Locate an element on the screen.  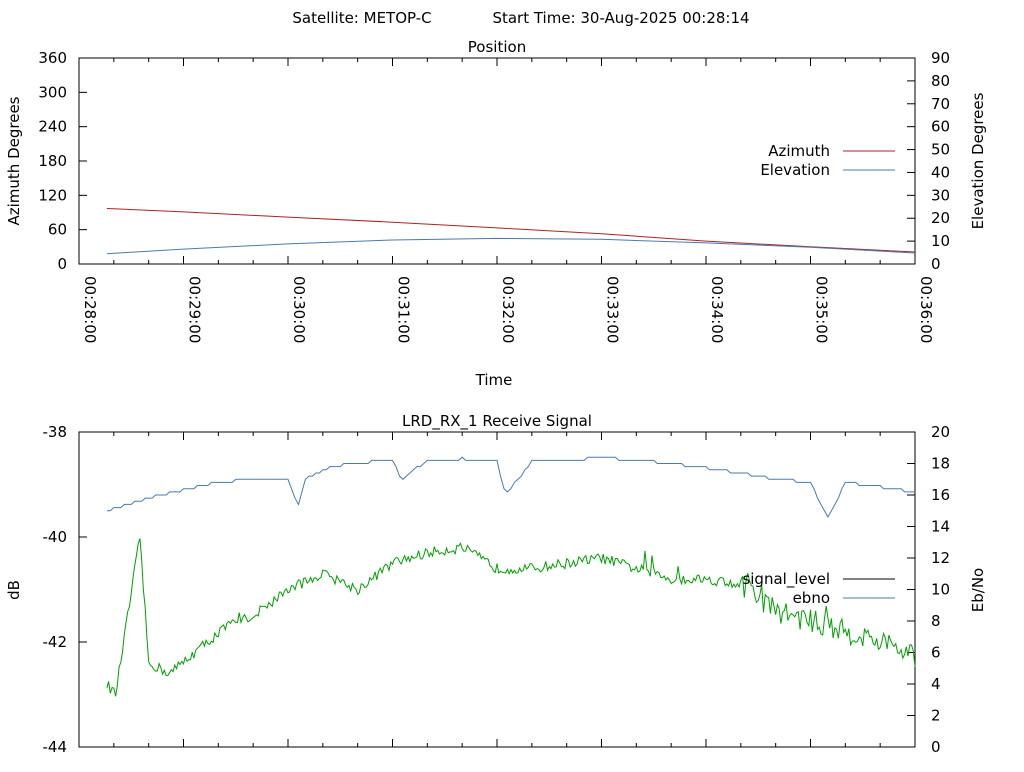
ebno-line is located at coordinates (510, 487).